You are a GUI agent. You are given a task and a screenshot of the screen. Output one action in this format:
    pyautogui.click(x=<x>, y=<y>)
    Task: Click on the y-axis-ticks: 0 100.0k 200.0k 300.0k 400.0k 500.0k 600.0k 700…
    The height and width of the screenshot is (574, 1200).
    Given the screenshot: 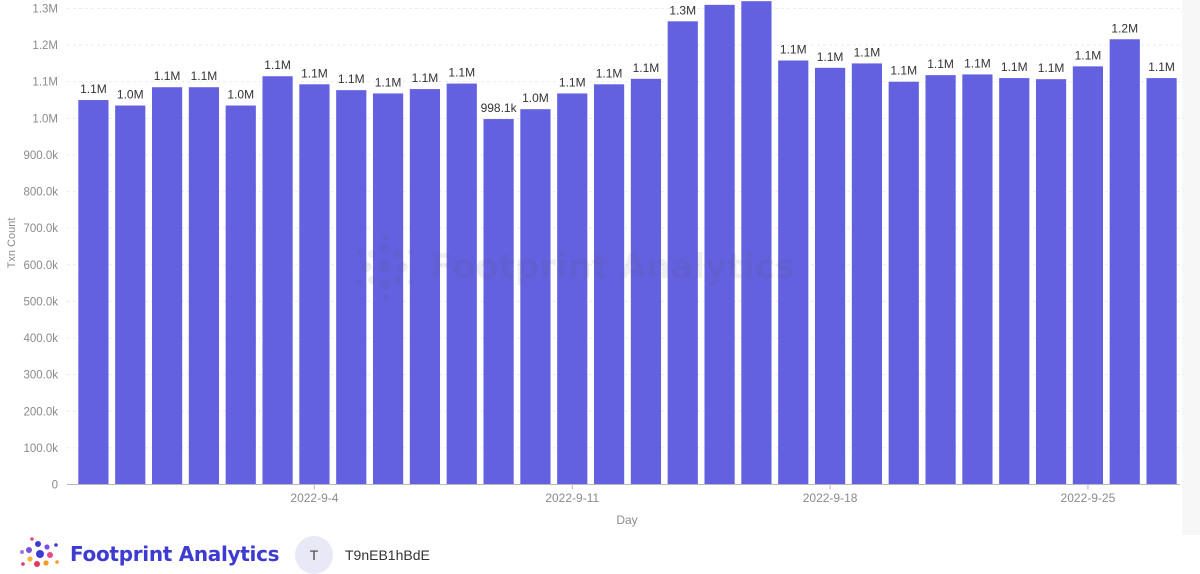 What is the action you would take?
    pyautogui.click(x=40, y=248)
    